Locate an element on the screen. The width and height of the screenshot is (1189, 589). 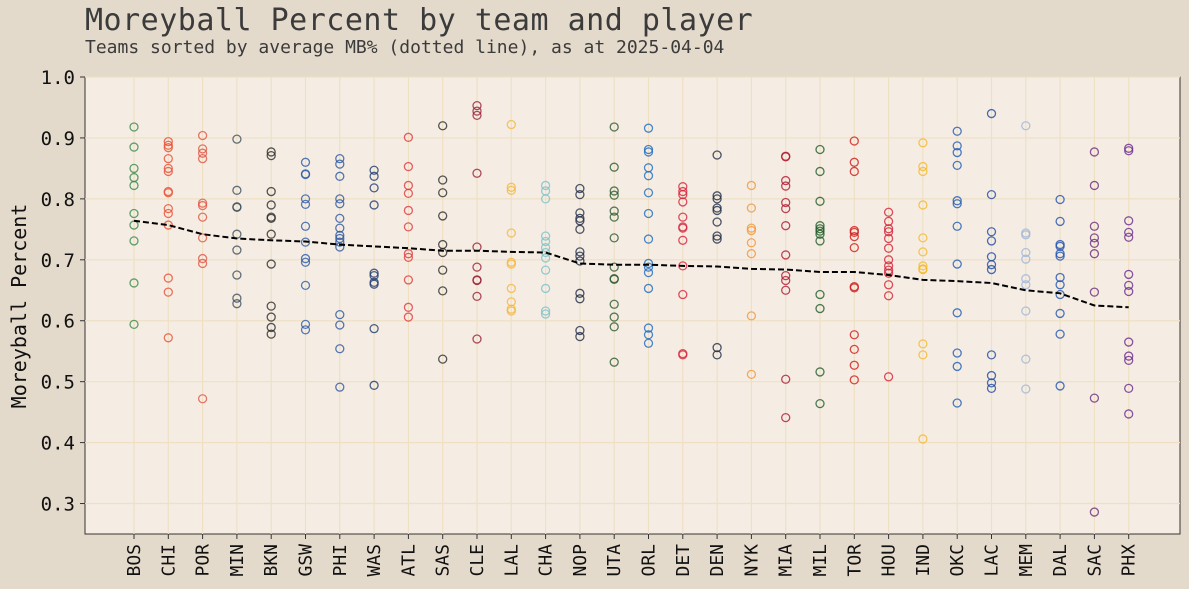
x-tick-label: LAL is located at coordinates (511, 560).